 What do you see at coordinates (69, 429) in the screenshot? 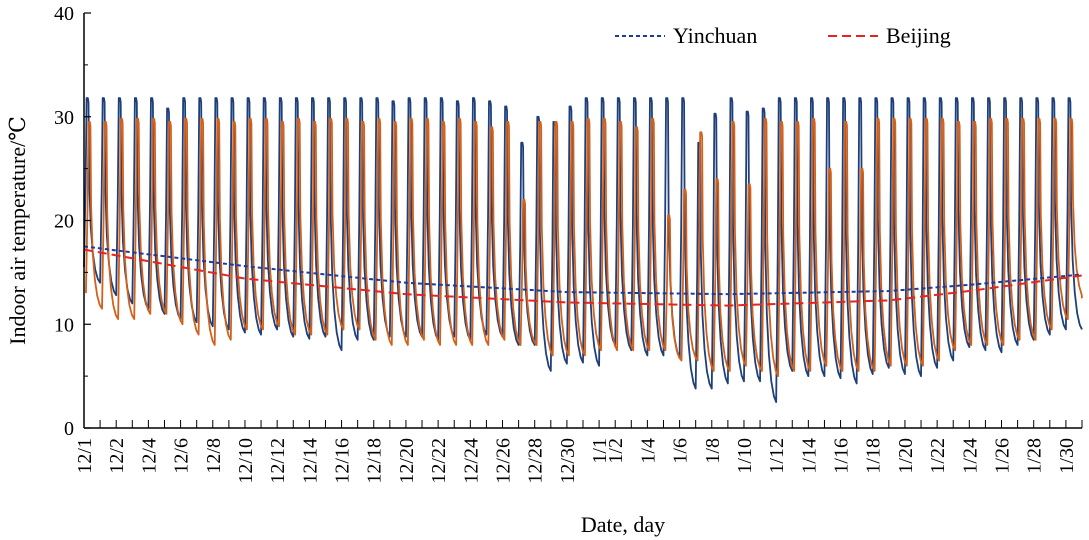
I see `y-tick-label: 0` at bounding box center [69, 429].